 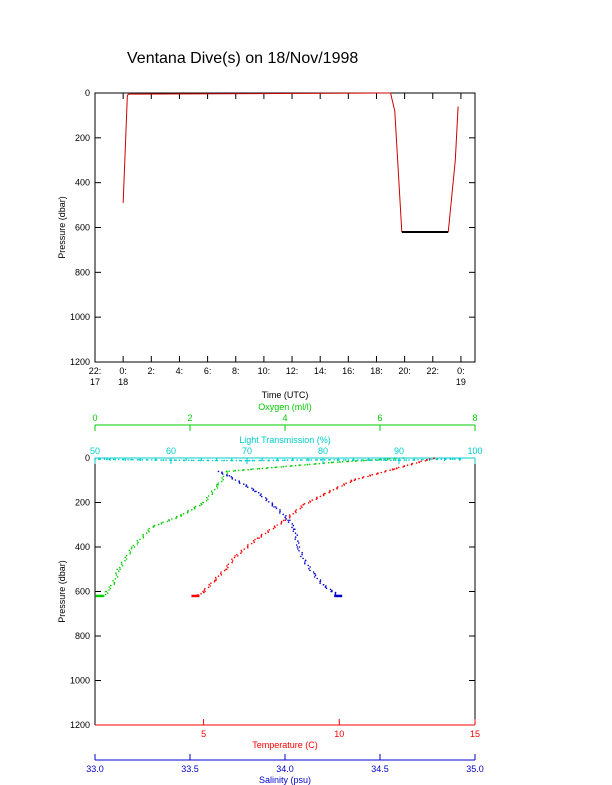 I want to click on x-tick-label: 60, so click(x=171, y=451).